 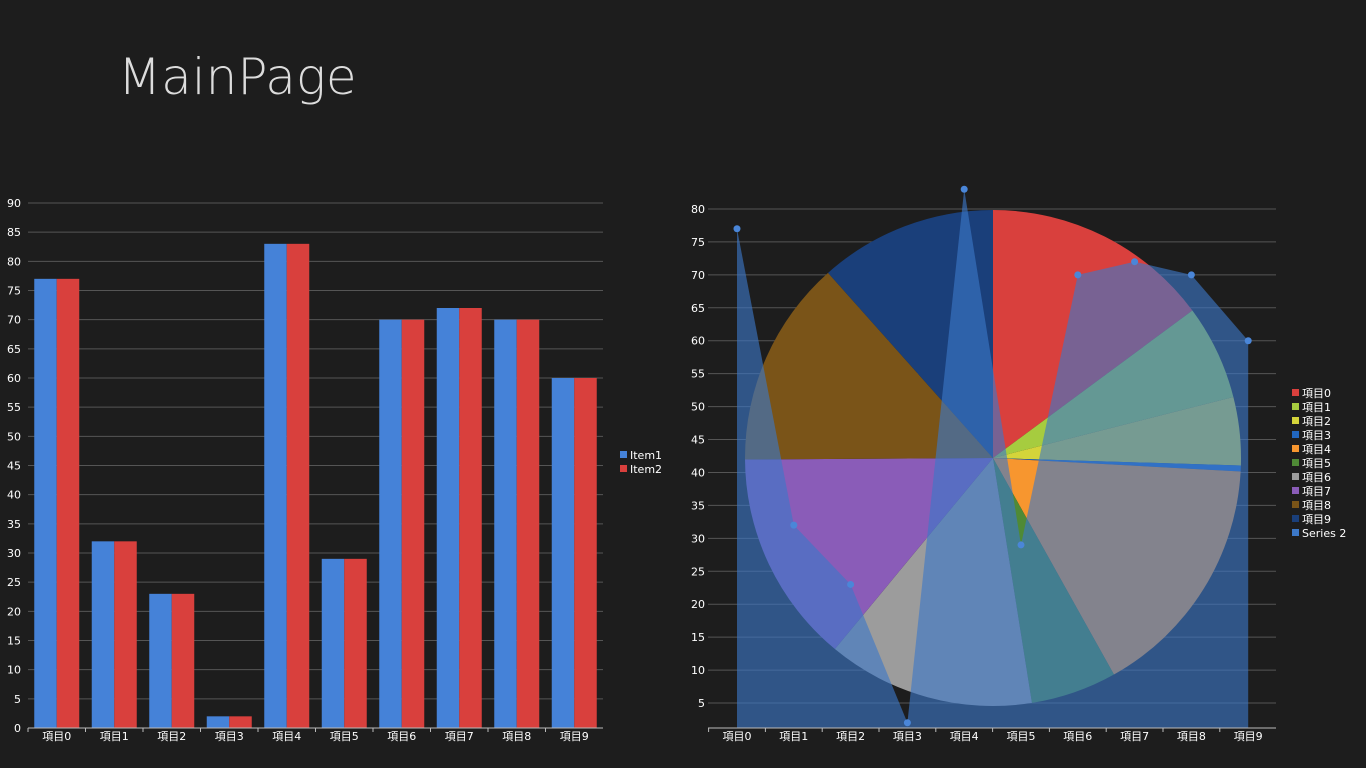 What do you see at coordinates (1316, 449) in the screenshot?
I see `legend-label: 項目4` at bounding box center [1316, 449].